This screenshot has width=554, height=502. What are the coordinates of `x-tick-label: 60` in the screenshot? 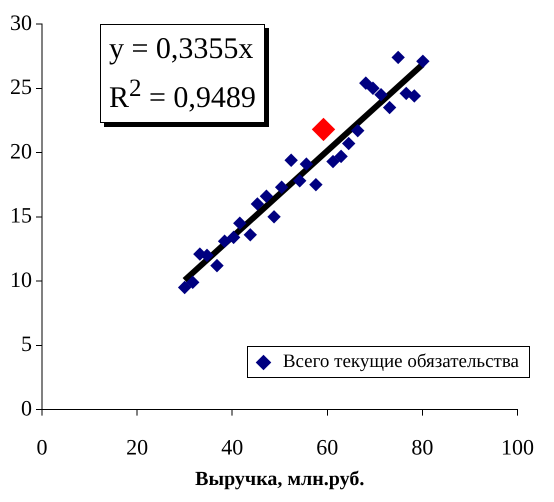 It's located at (327, 447).